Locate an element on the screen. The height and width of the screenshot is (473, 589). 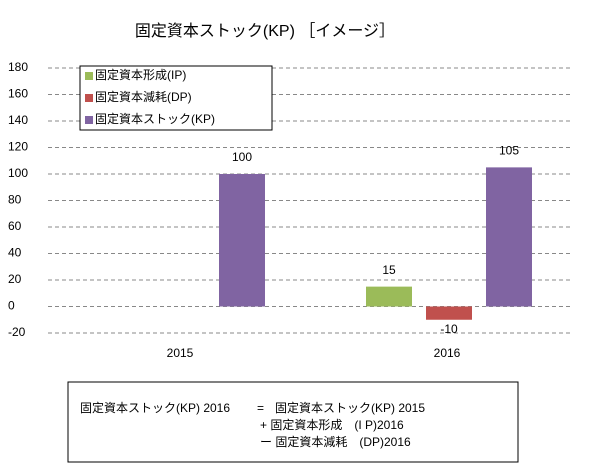
value-label: 100 is located at coordinates (242, 157).